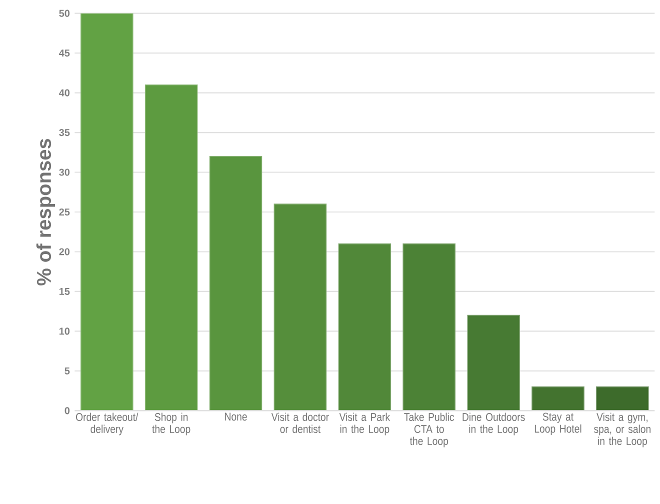  Describe the element at coordinates (493, 424) in the screenshot. I see `x-tick-label: Dine Outdoors in the Loop` at that location.